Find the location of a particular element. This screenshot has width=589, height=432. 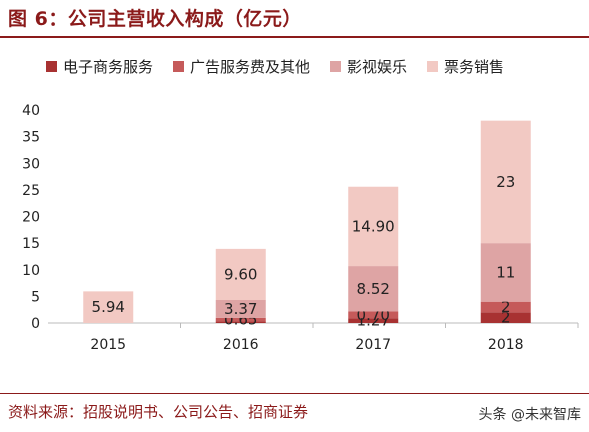

legend-item: 电子商务服务 is located at coordinates (99, 66).